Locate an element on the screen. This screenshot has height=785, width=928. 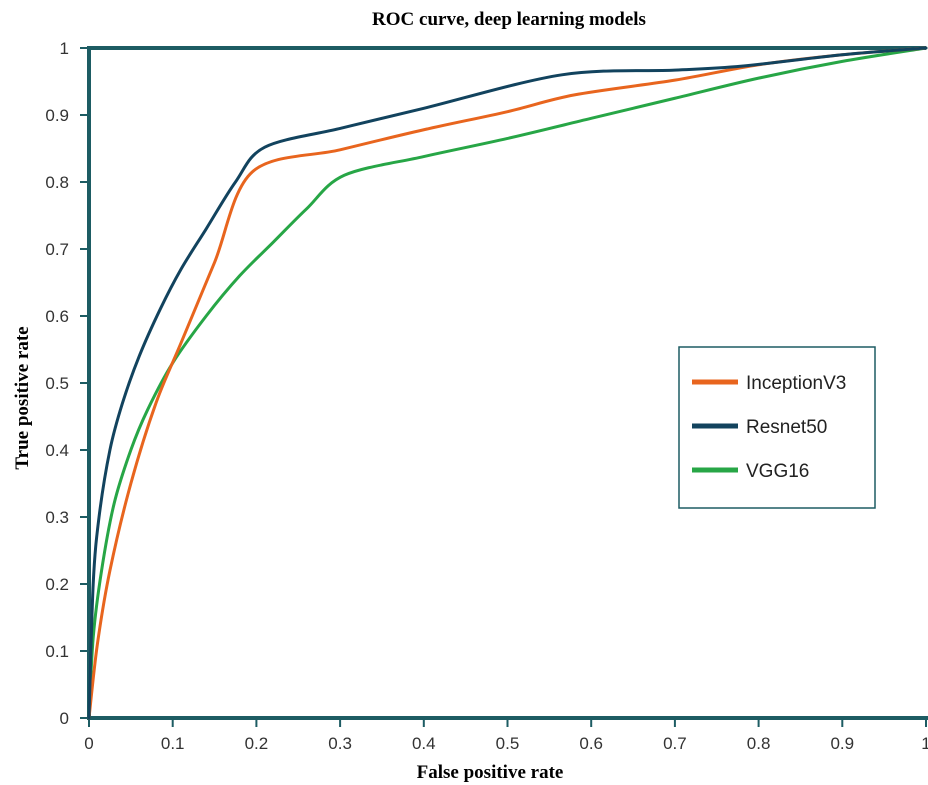
x-tick-label: 1 is located at coordinates (924, 743).